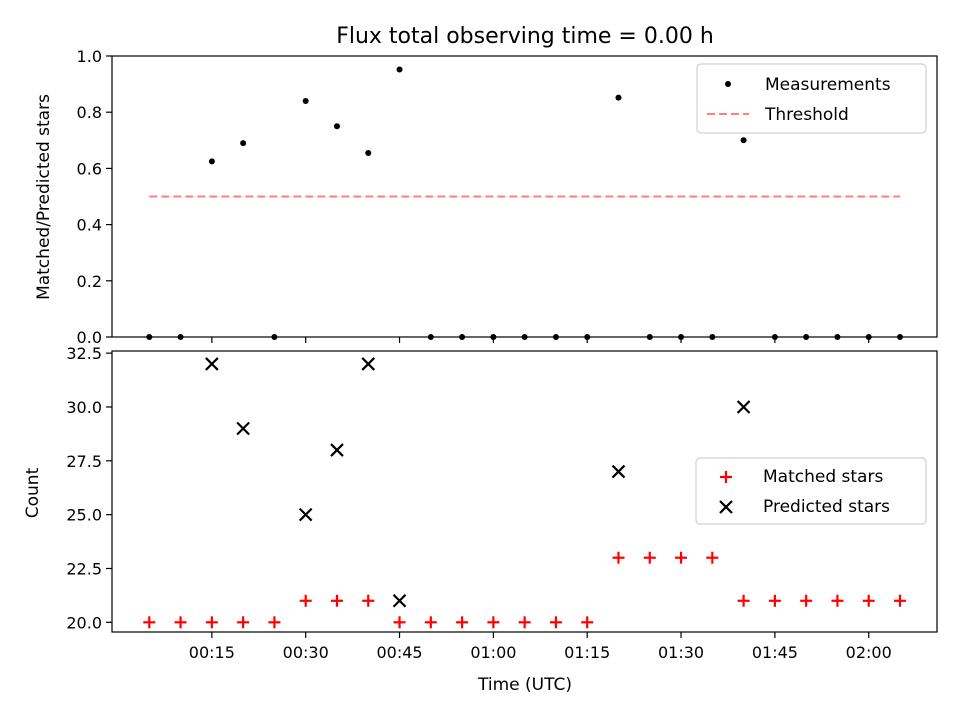 The height and width of the screenshot is (720, 960). I want to click on x-tick-label: 00:45, so click(399, 652).